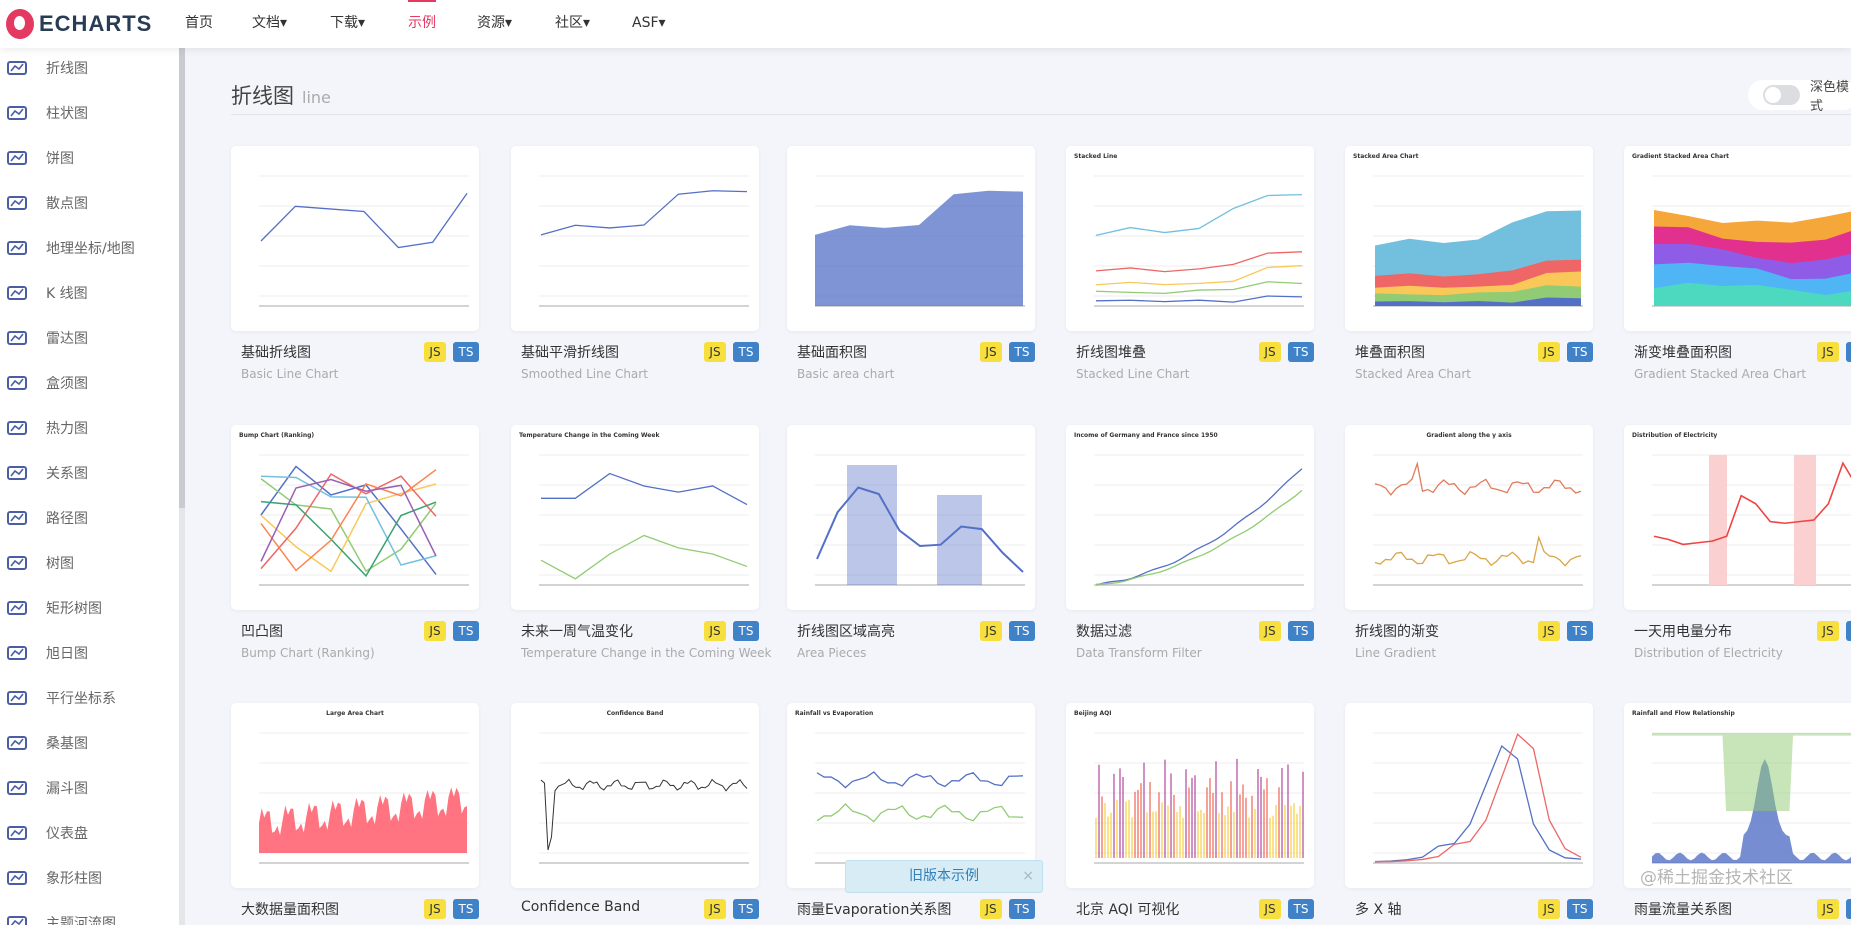 The height and width of the screenshot is (925, 1851). What do you see at coordinates (355, 517) in the screenshot?
I see `example-thumbnail: Bump Chart (Ranking)` at bounding box center [355, 517].